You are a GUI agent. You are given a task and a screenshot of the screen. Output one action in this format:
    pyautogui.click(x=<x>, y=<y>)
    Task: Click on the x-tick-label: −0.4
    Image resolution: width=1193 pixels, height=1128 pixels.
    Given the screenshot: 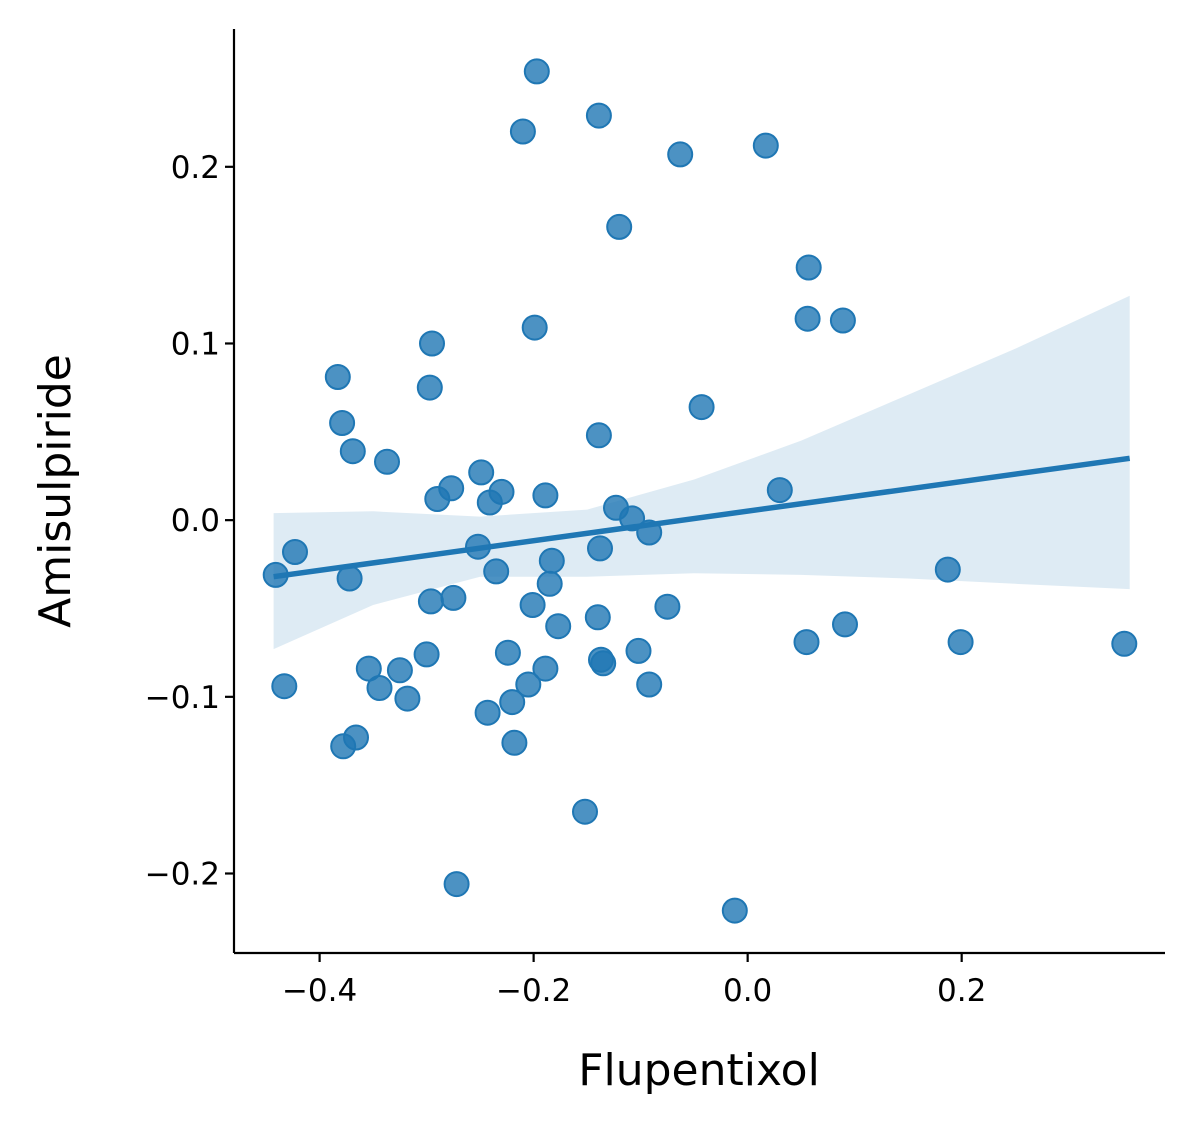 What is the action you would take?
    pyautogui.click(x=319, y=991)
    